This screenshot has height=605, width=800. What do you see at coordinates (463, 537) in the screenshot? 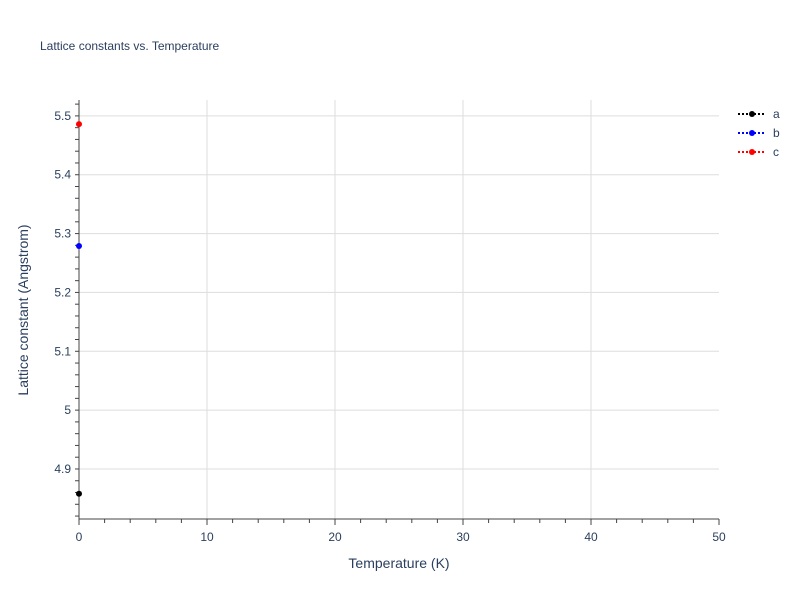
I see `x-tick-label: 30` at bounding box center [463, 537].